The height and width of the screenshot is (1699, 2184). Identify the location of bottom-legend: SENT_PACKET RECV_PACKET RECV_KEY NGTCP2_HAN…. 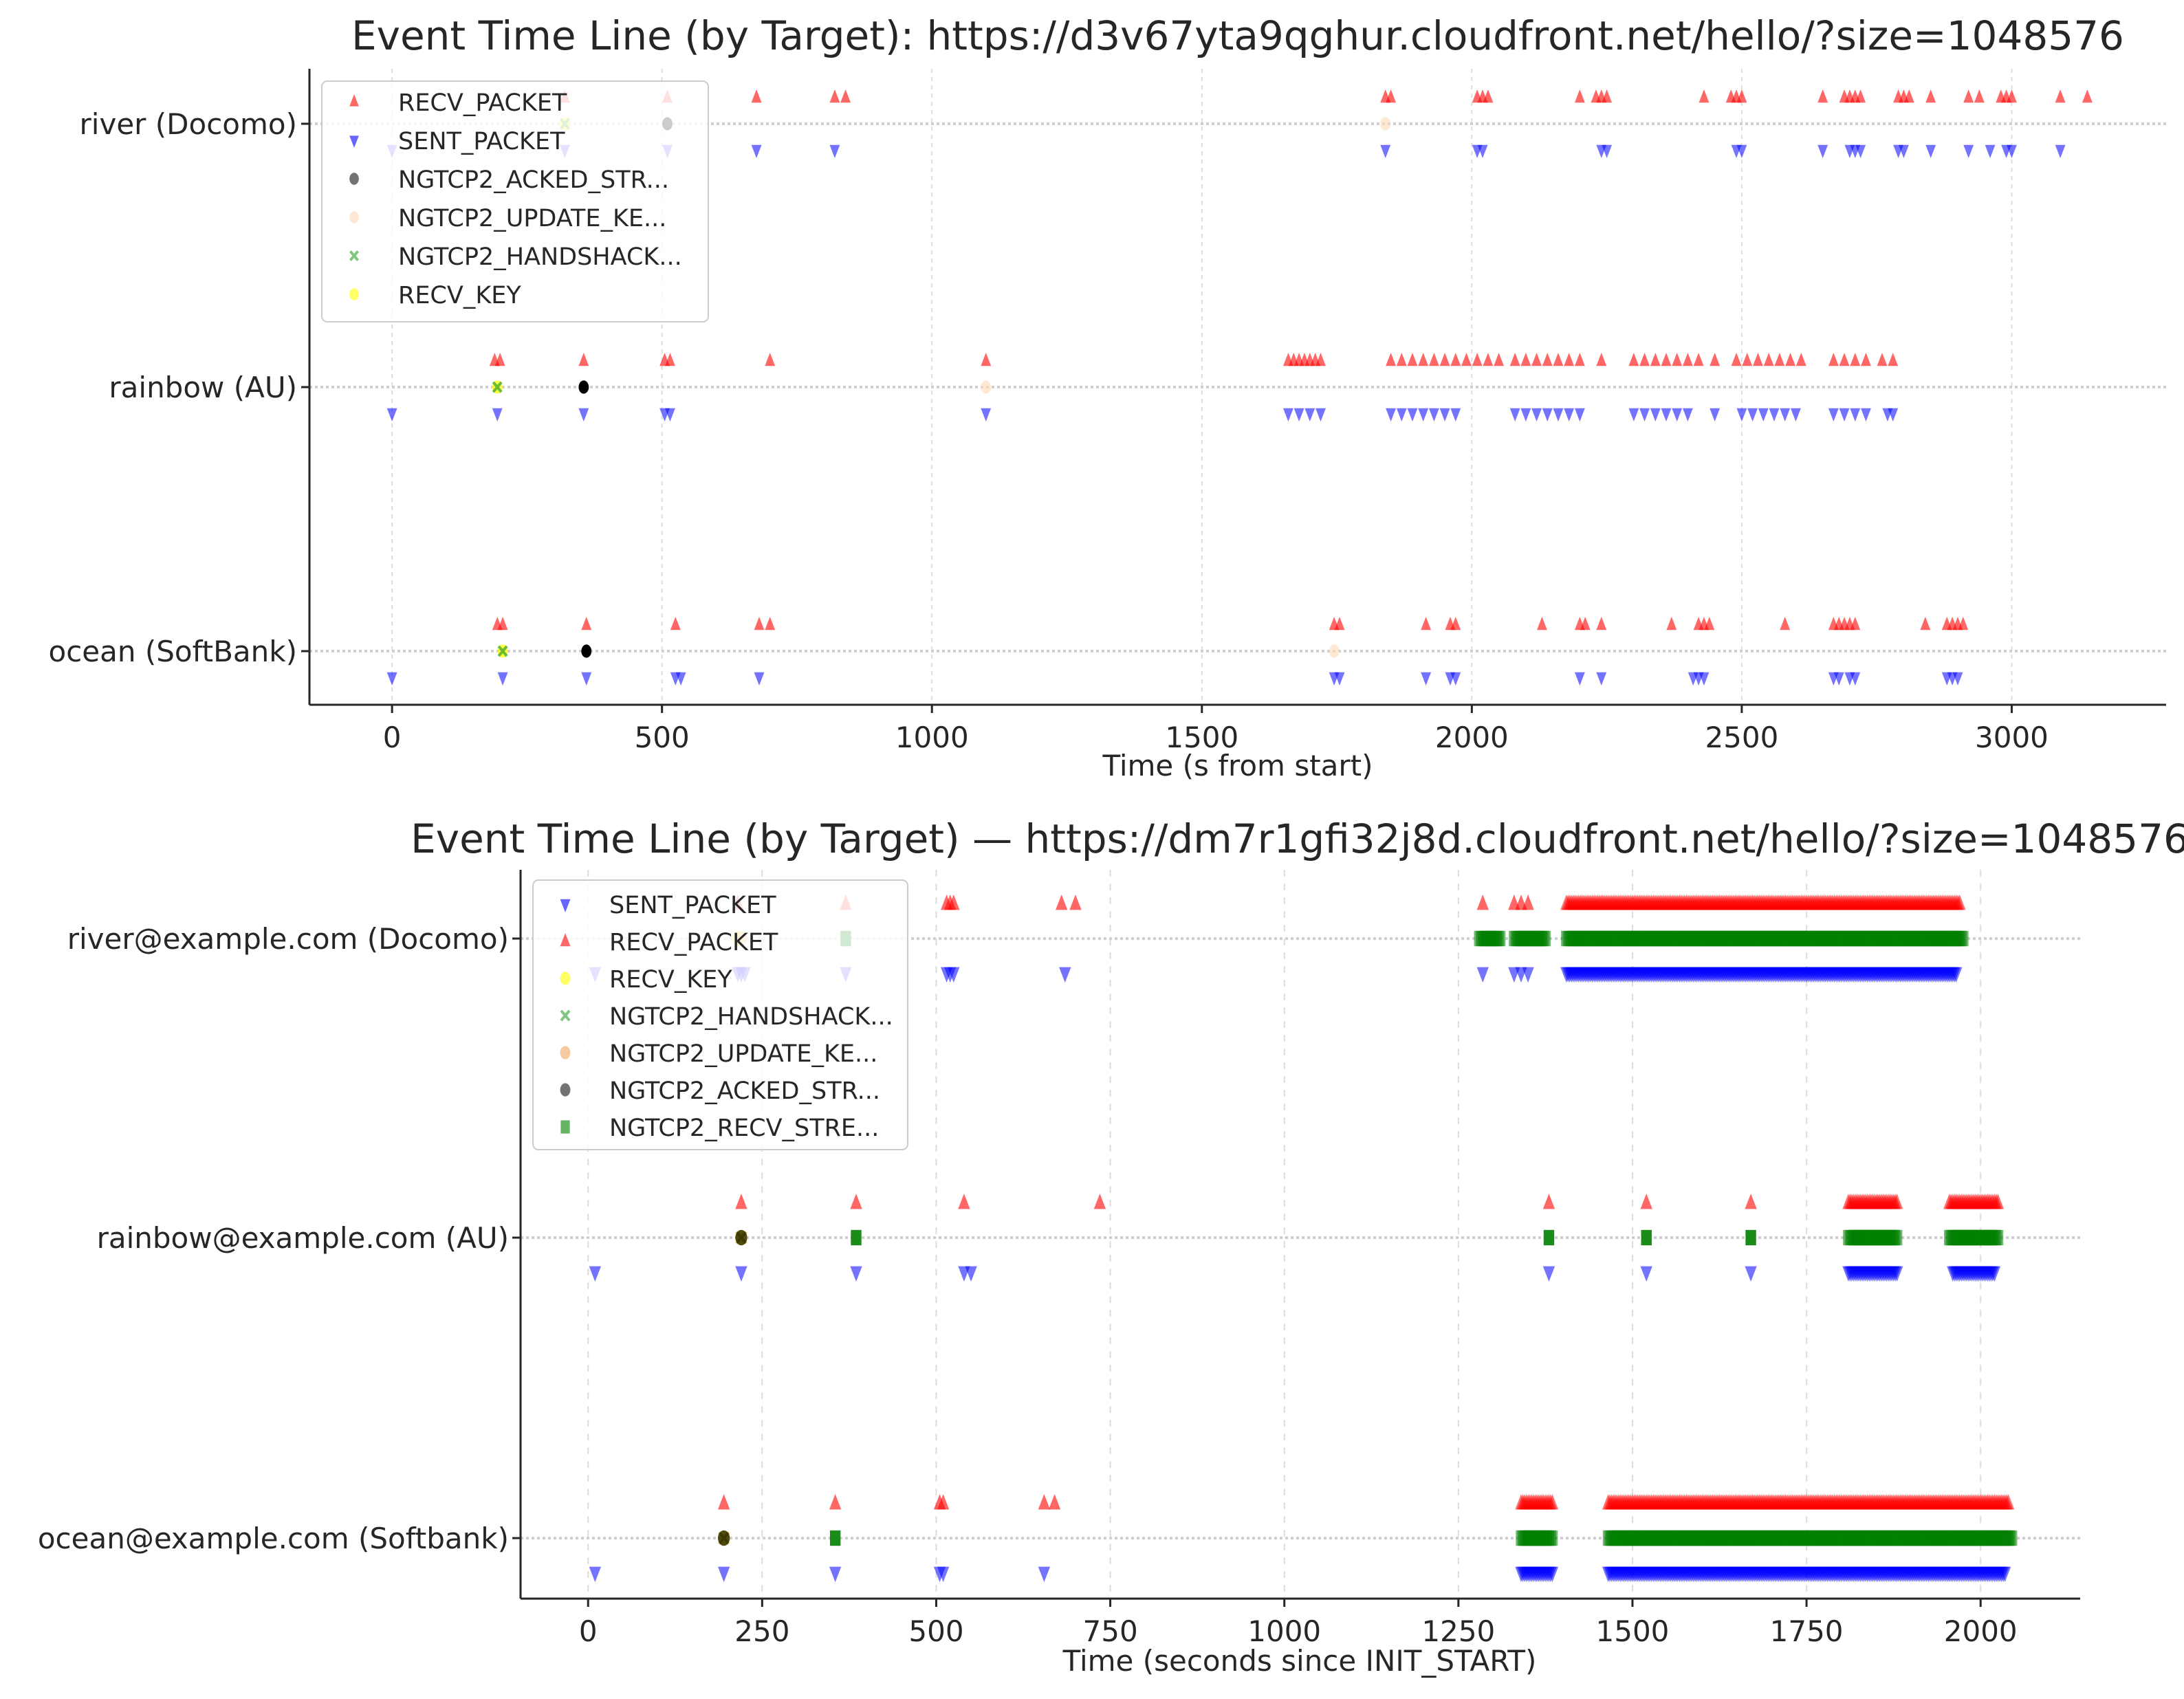
(720, 1014).